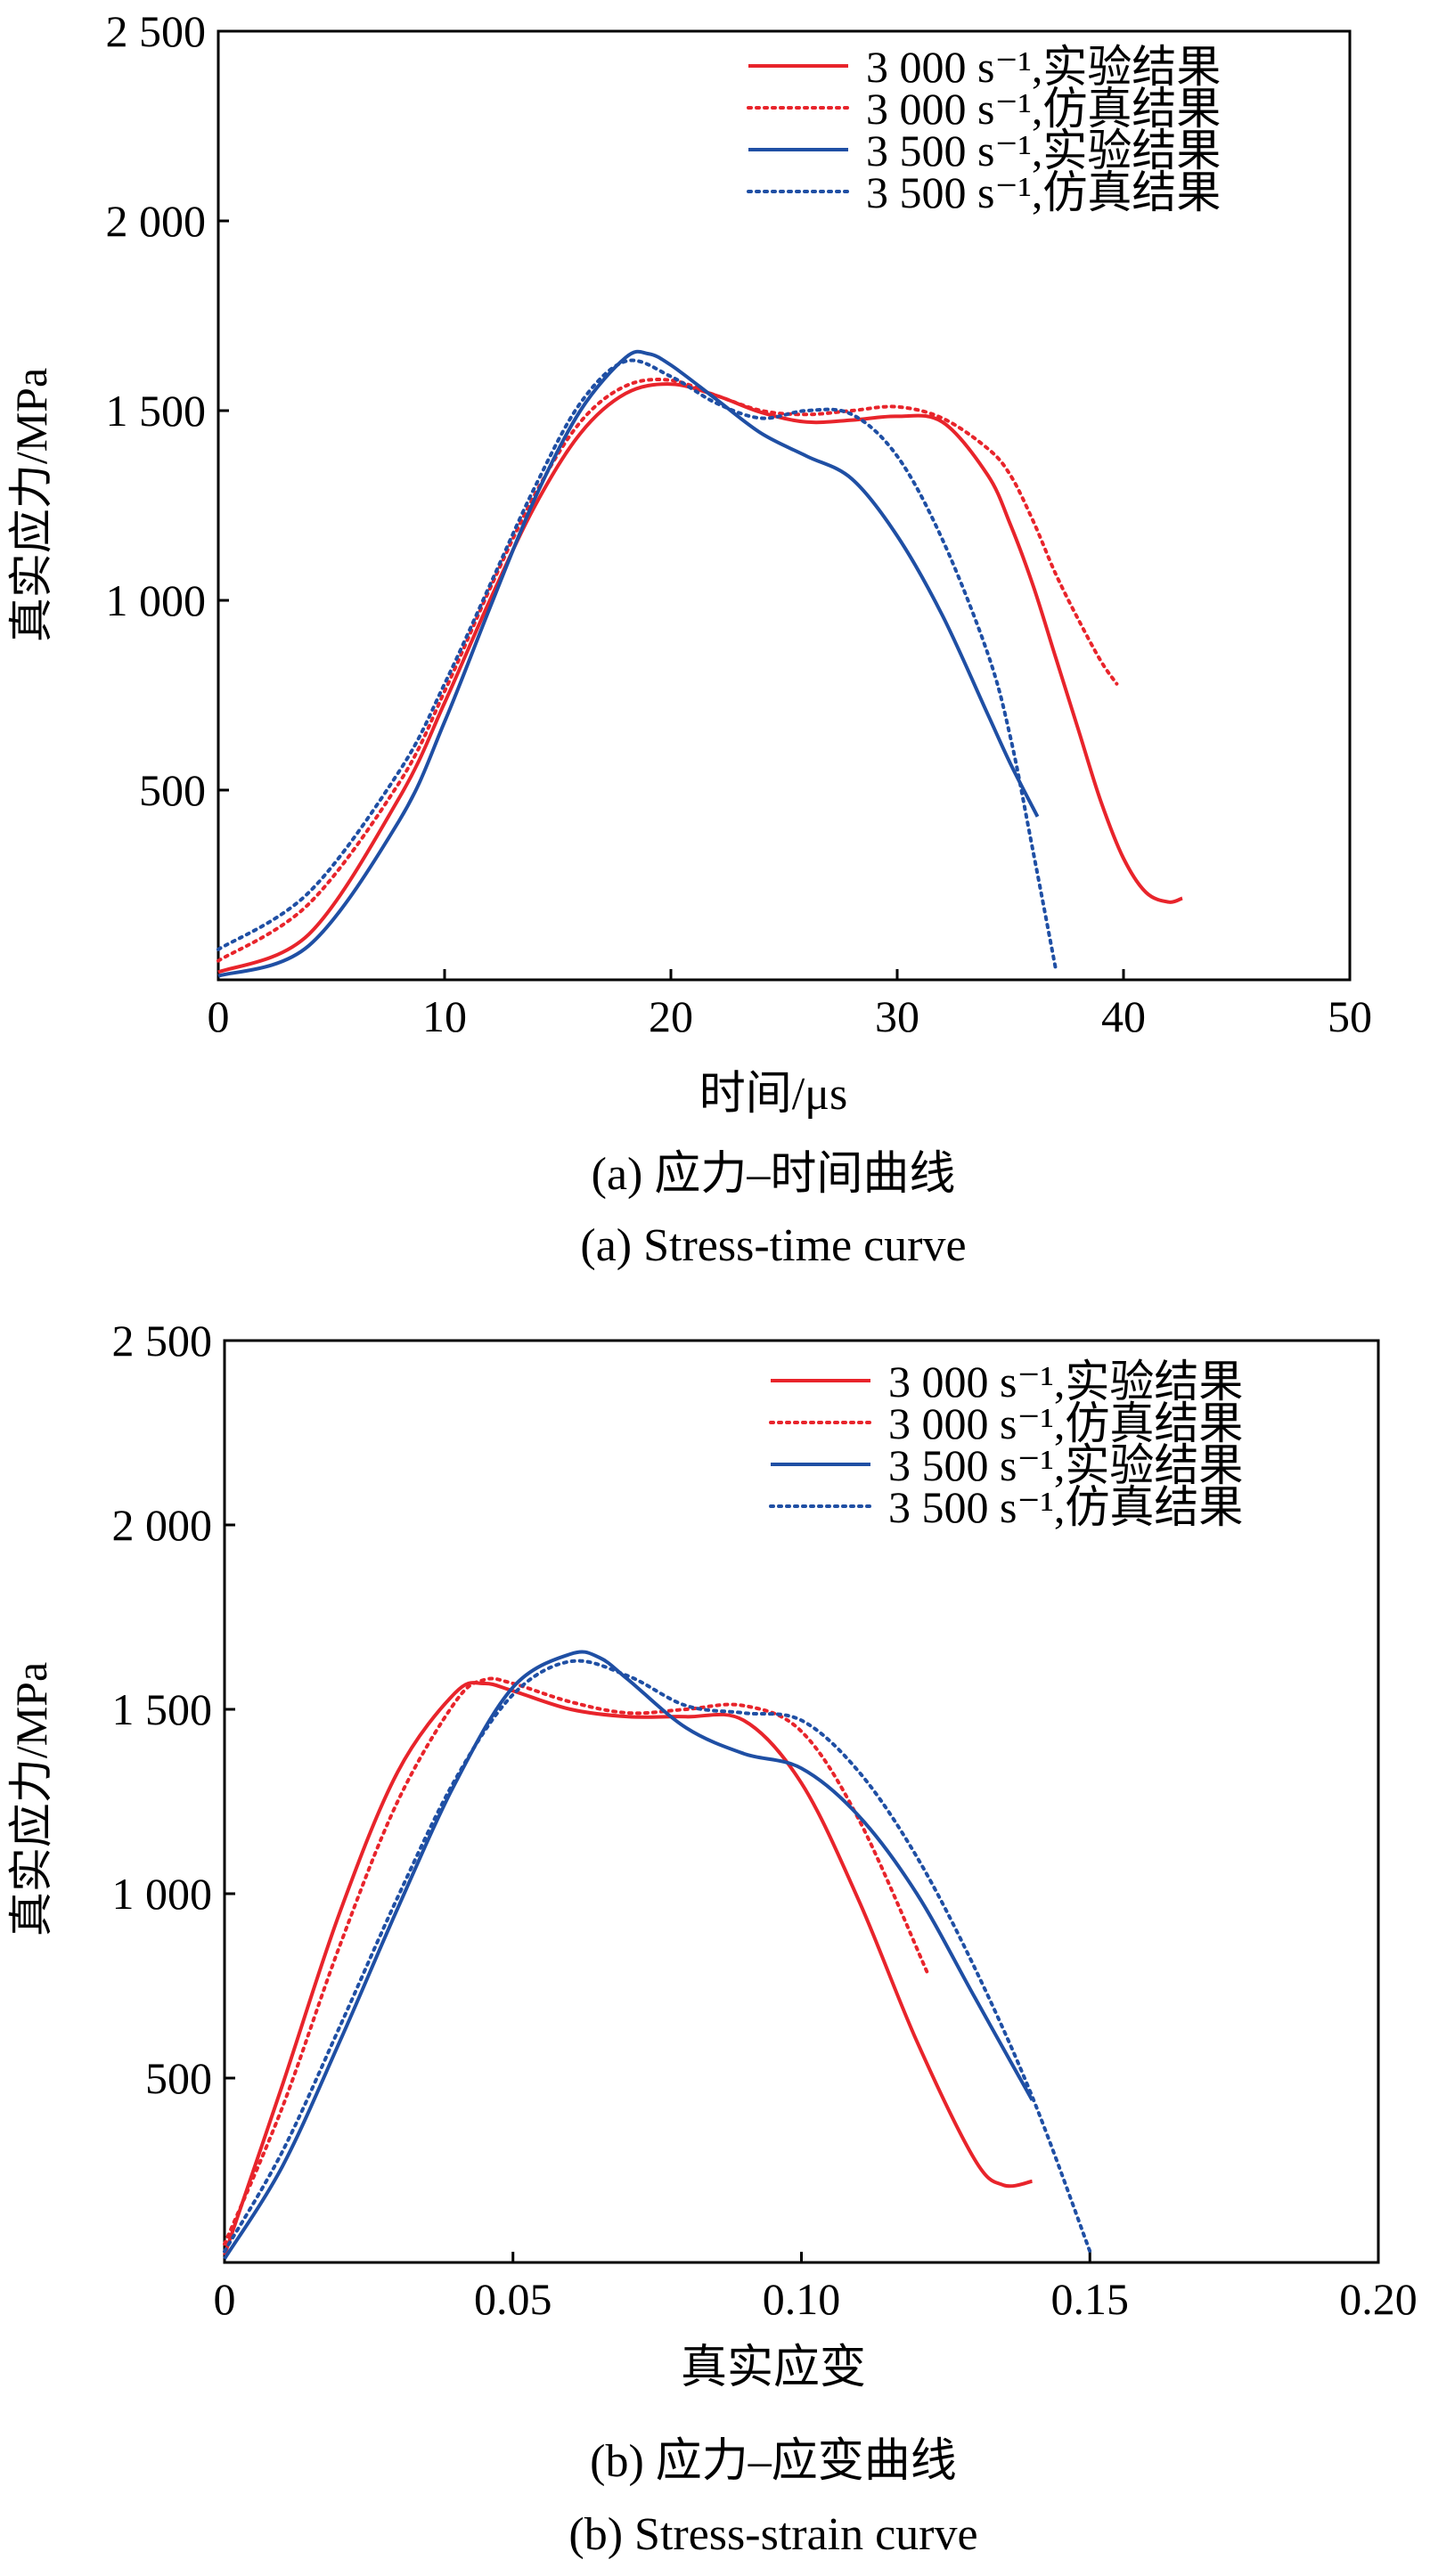  Describe the element at coordinates (1090, 2299) in the screenshot. I see `x-tick-label: 0.15` at that location.